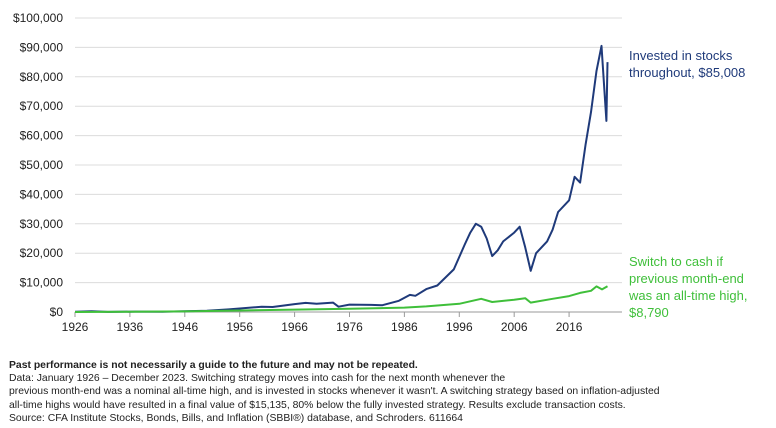 This screenshot has height=428, width=776. What do you see at coordinates (688, 295) in the screenshot?
I see `cash-label-line-3: was an all-time high,` at bounding box center [688, 295].